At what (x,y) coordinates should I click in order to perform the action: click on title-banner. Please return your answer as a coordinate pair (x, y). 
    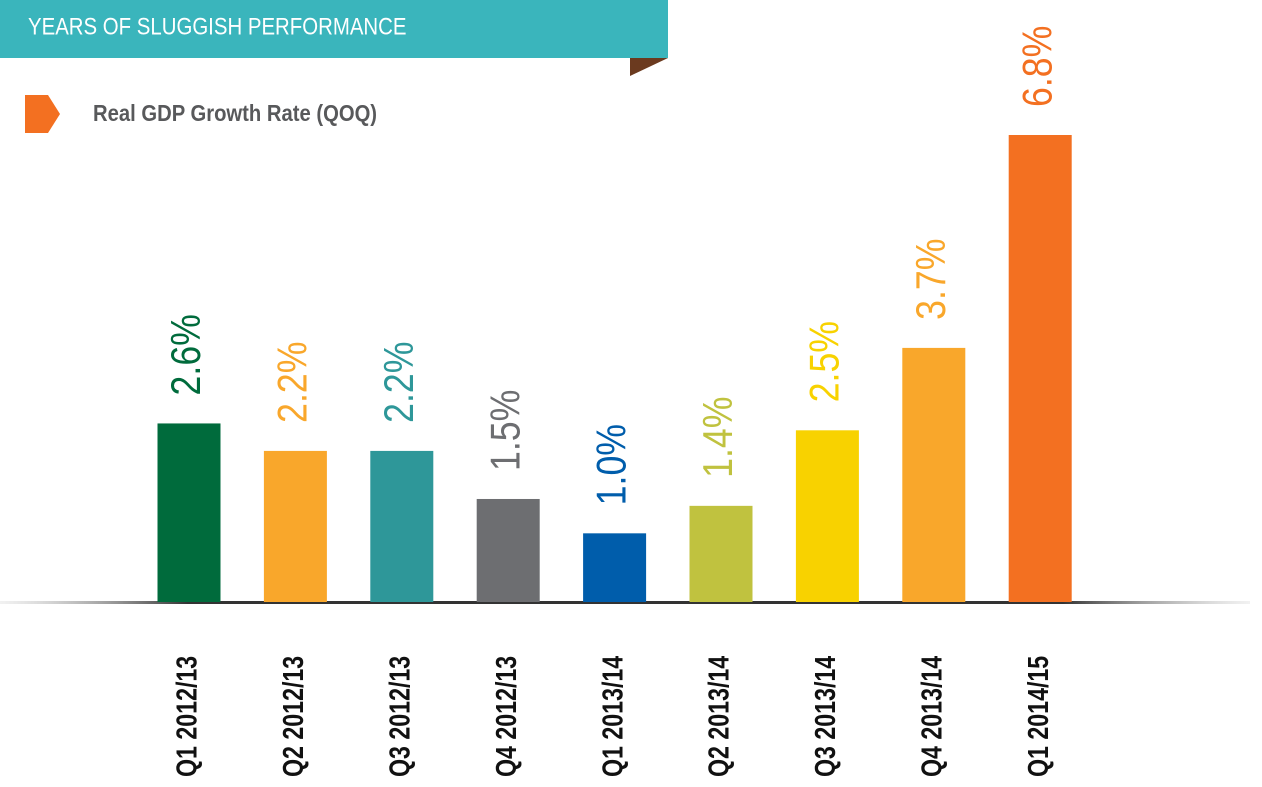
    Looking at the image, I should click on (334, 29).